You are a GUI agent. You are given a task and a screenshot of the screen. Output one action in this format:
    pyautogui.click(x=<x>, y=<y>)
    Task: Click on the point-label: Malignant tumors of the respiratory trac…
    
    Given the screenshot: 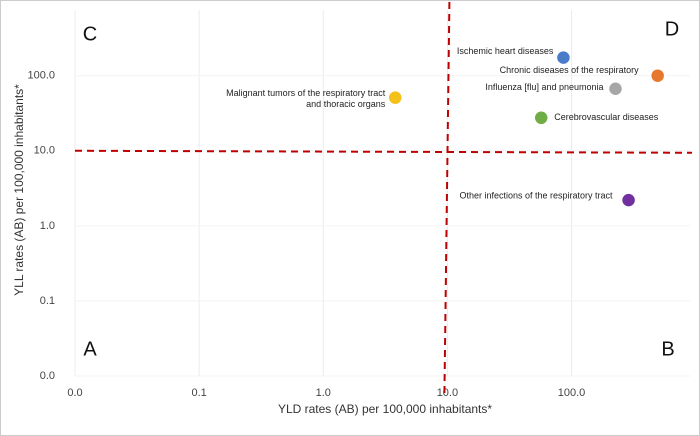 What is the action you would take?
    pyautogui.click(x=306, y=93)
    